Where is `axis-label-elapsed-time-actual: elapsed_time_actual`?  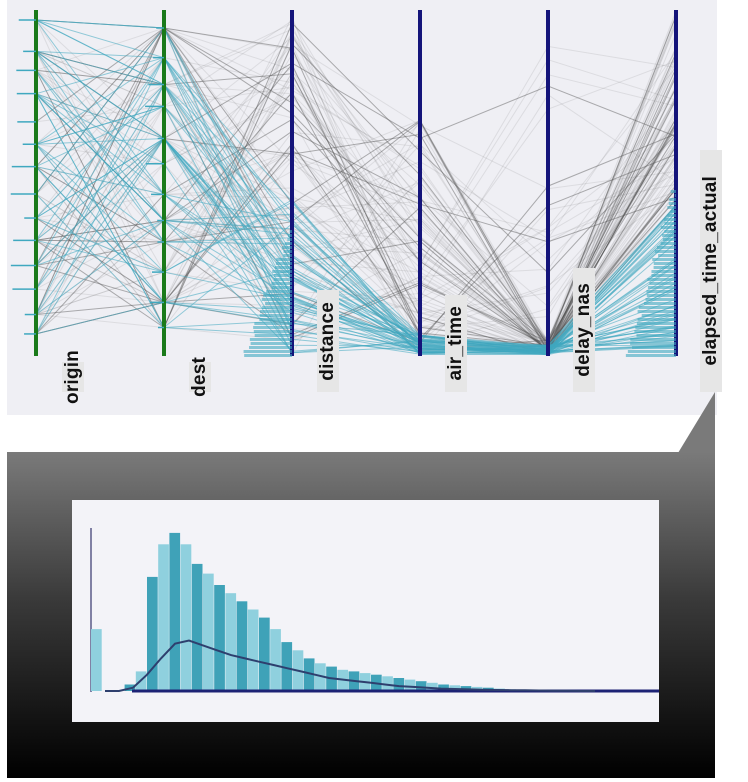 axis-label-elapsed-time-actual: elapsed_time_actual is located at coordinates (711, 271).